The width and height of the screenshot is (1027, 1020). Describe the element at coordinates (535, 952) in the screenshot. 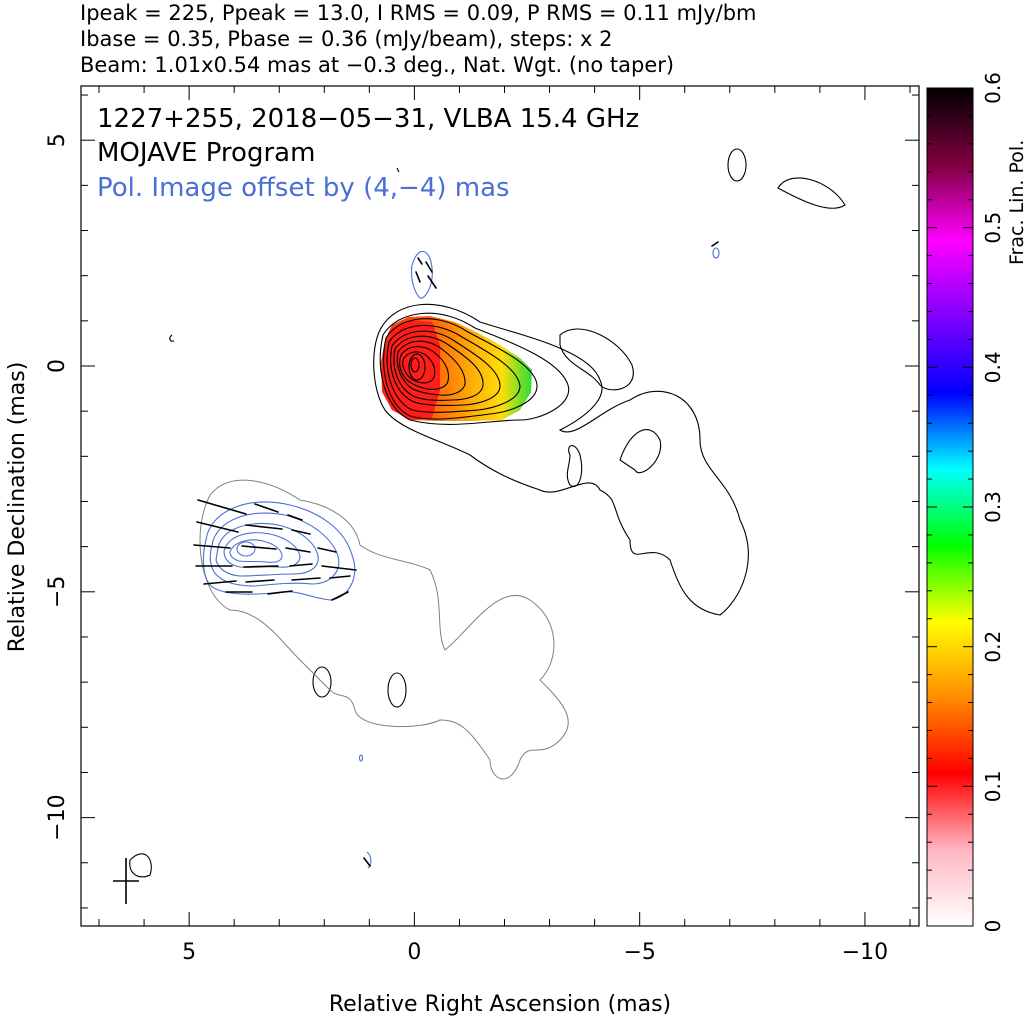

I see `x-tick-labels: 5 0 −5 −10` at that location.